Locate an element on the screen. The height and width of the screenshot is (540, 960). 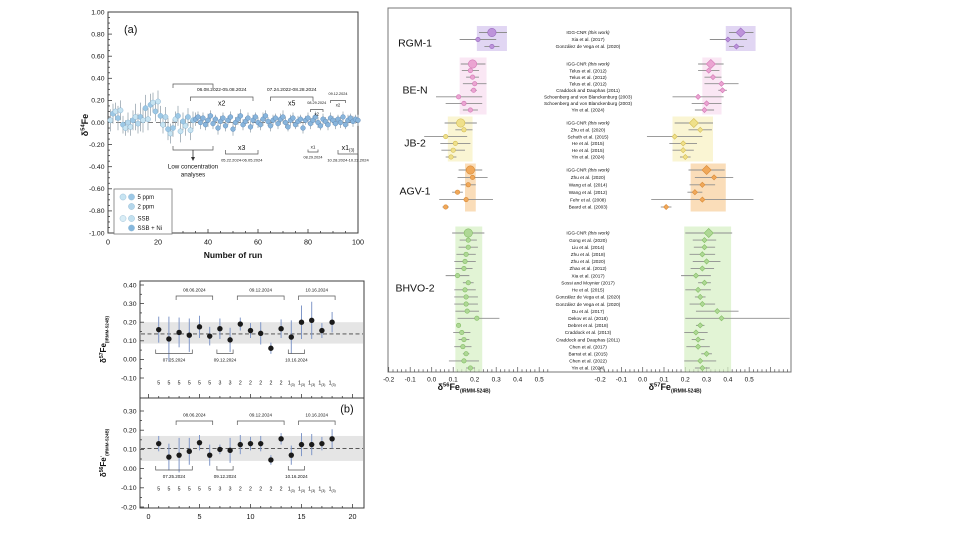
session-date: 10.28.2024-10.22.2024 is located at coordinates (348, 160).